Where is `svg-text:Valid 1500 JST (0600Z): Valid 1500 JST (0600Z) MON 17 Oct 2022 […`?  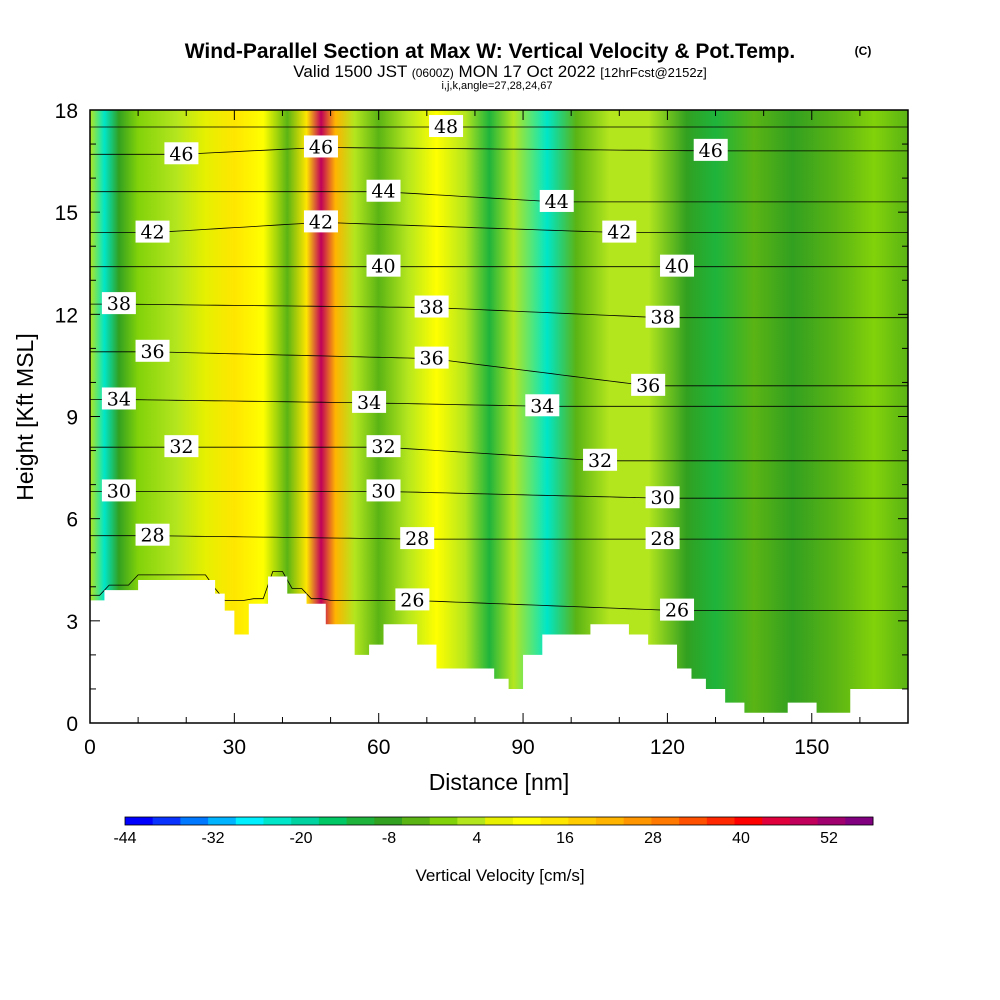 svg-text:Valid 1500 JST (0600Z): Valid 1500 JST (0600Z) MON 17 Oct 2022 [… is located at coordinates (499, 71).